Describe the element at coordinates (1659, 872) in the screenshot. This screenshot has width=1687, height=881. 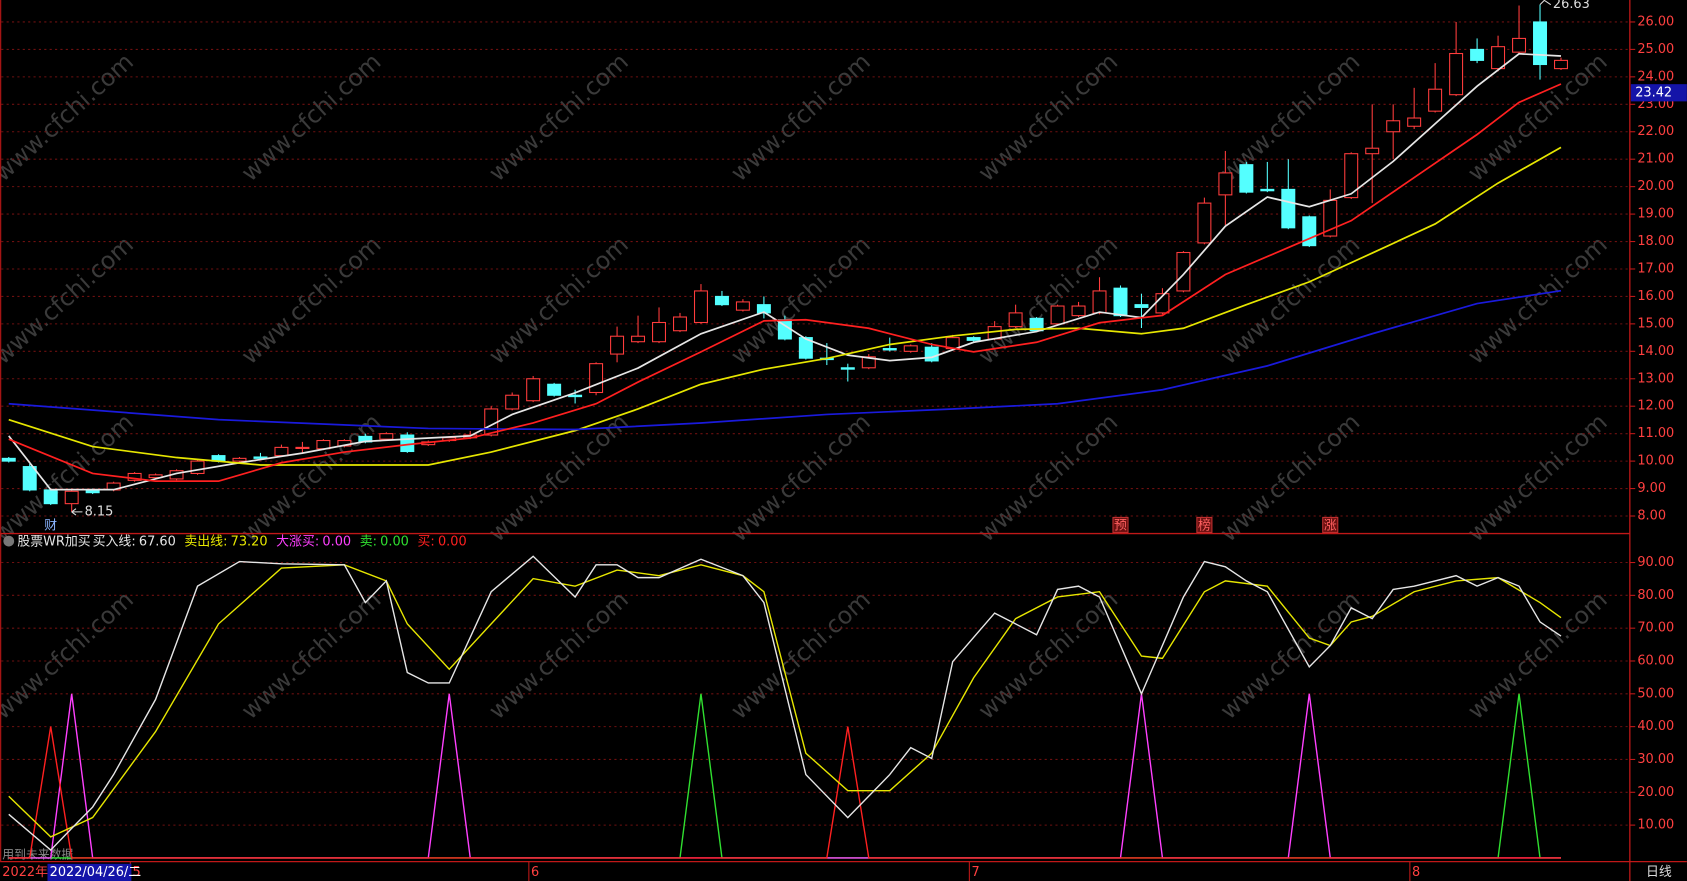
I see `period-label: 日线` at that location.